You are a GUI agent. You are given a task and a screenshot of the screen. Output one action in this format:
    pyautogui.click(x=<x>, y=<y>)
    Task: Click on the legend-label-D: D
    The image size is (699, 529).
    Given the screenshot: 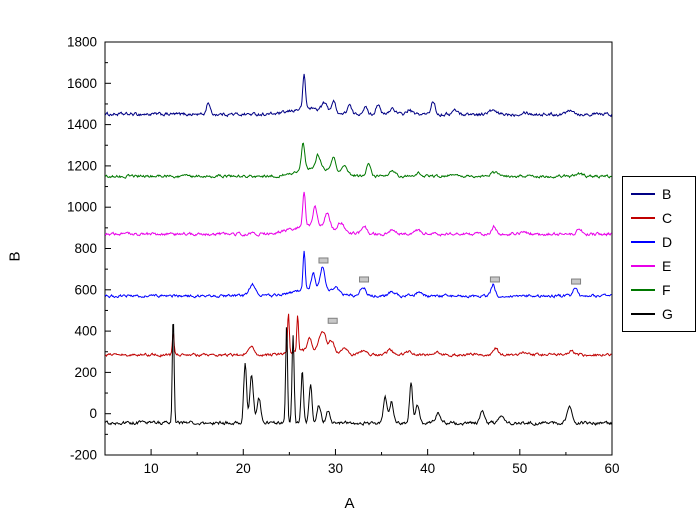 What is the action you would take?
    pyautogui.click(x=667, y=242)
    